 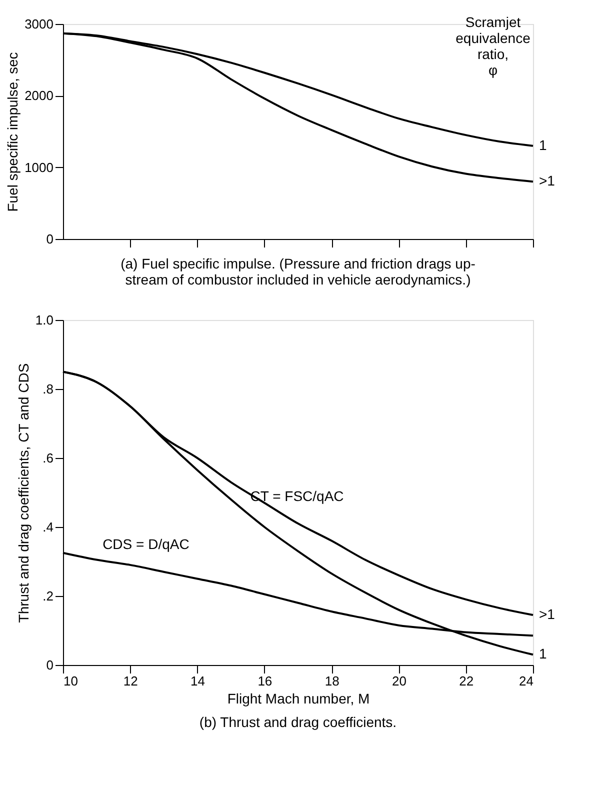 I want to click on y-tick-label: 2000, so click(x=39, y=96).